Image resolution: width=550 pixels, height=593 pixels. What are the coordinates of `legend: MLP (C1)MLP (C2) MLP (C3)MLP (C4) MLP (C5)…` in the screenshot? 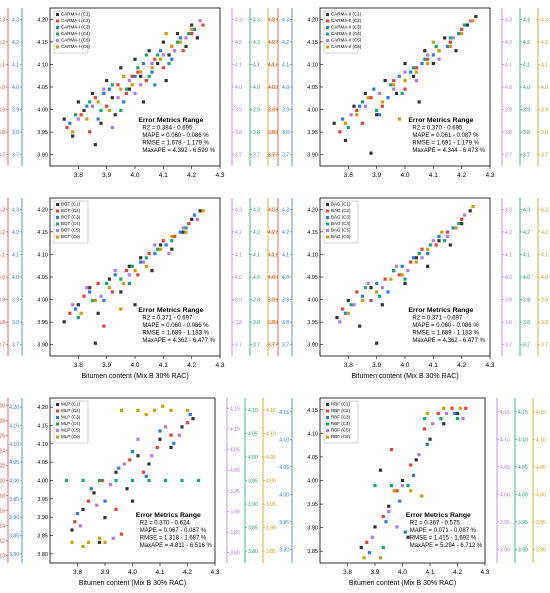 It's located at (71, 422).